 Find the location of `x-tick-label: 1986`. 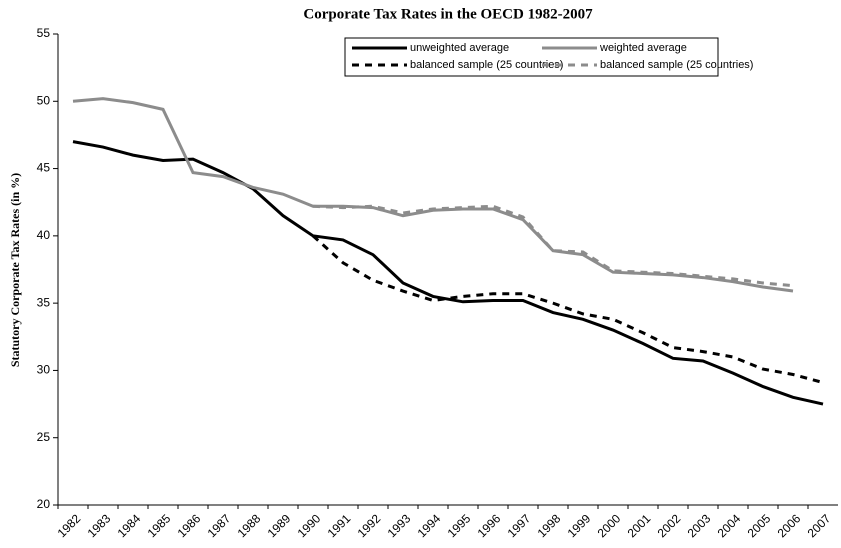

x-tick-label: 1986 is located at coordinates (189, 525).